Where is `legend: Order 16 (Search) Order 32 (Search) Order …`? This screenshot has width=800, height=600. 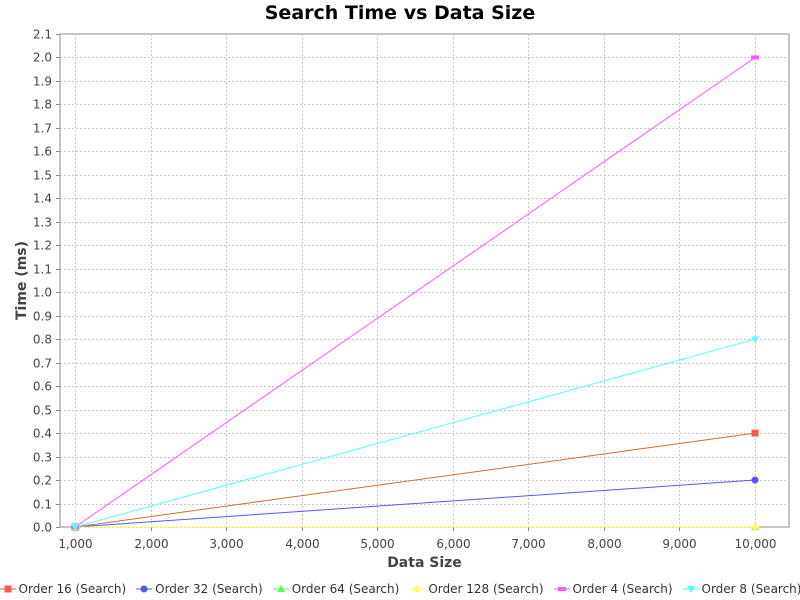 legend: Order 16 (Search) Order 32 (Search) Order … is located at coordinates (400, 589).